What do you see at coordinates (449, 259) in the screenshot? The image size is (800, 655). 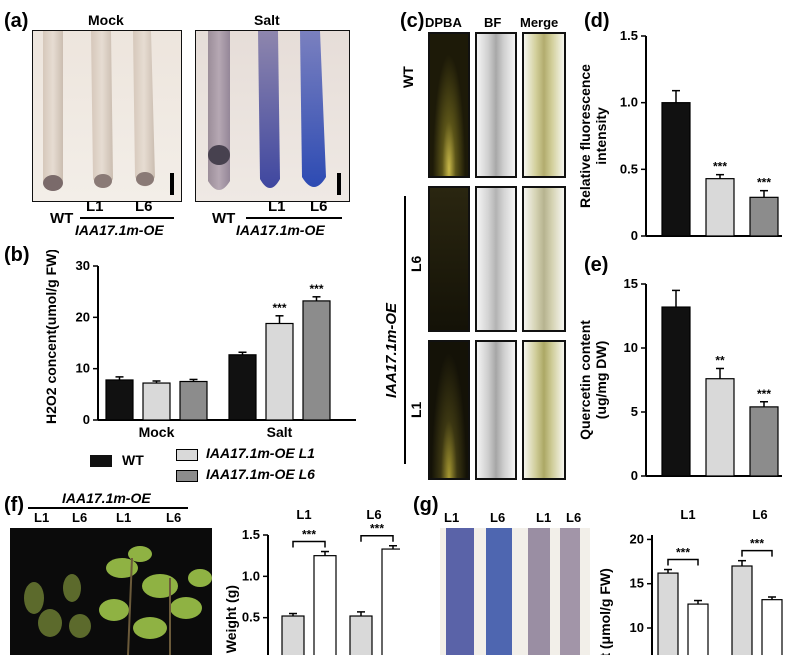 I see `l6-dpba-image` at bounding box center [449, 259].